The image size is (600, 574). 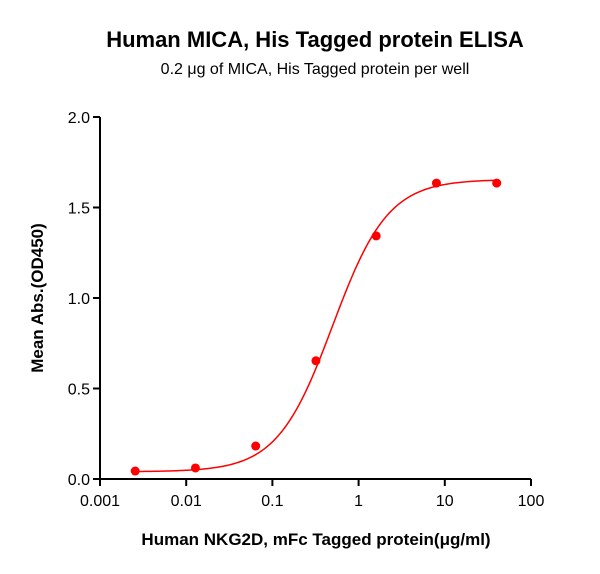 I want to click on x-tick-label: 1, so click(x=358, y=501).